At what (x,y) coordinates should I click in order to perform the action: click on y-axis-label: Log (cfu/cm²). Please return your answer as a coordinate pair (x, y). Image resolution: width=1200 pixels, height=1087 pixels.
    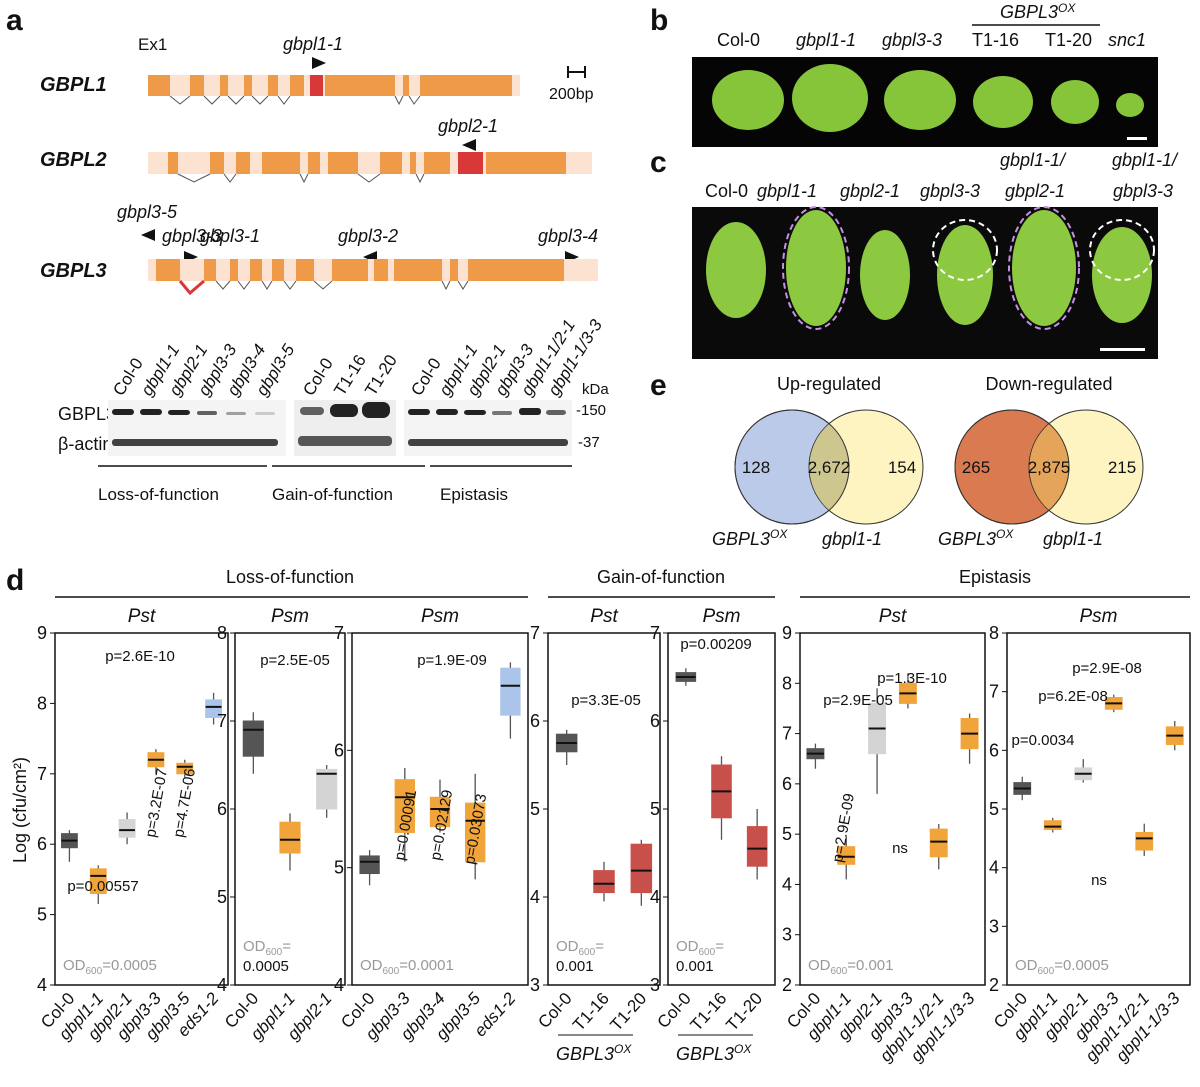
    Looking at the image, I should click on (20, 810).